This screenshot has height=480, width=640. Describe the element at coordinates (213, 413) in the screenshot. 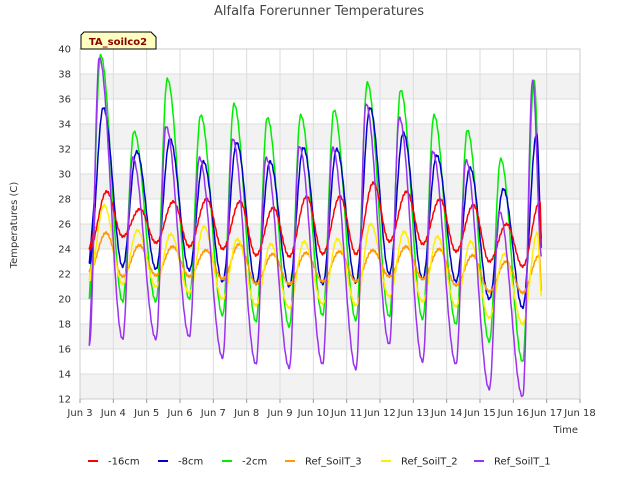

I see `x-tick-label: Jun 7` at that location.